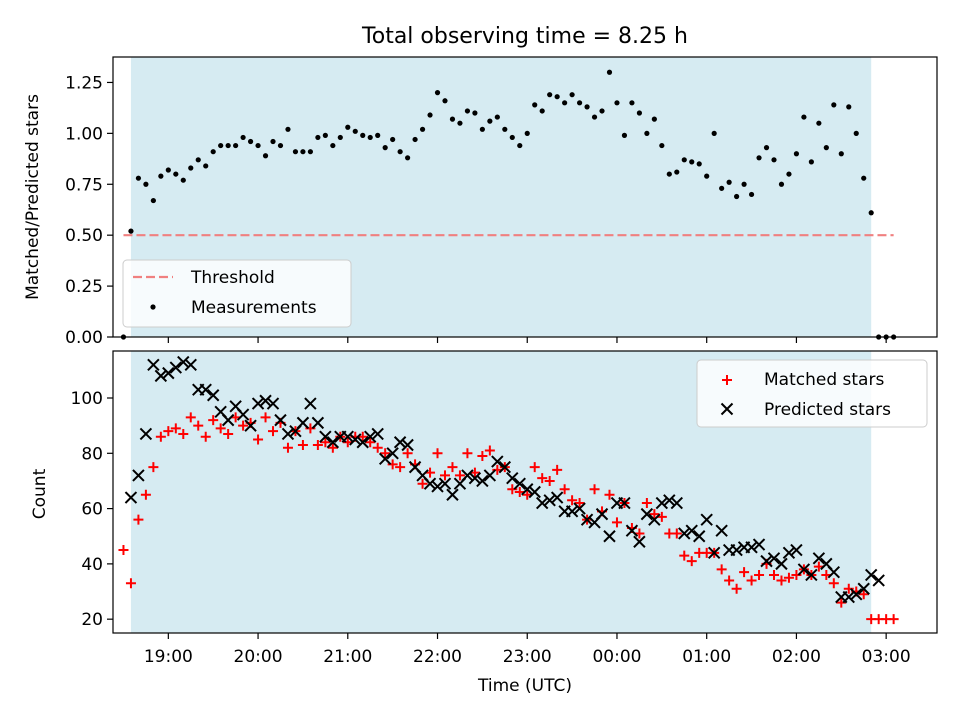 This screenshot has height=724, width=960. What do you see at coordinates (524, 36) in the screenshot?
I see `figure-title: Total observing time = 8.25 h` at bounding box center [524, 36].